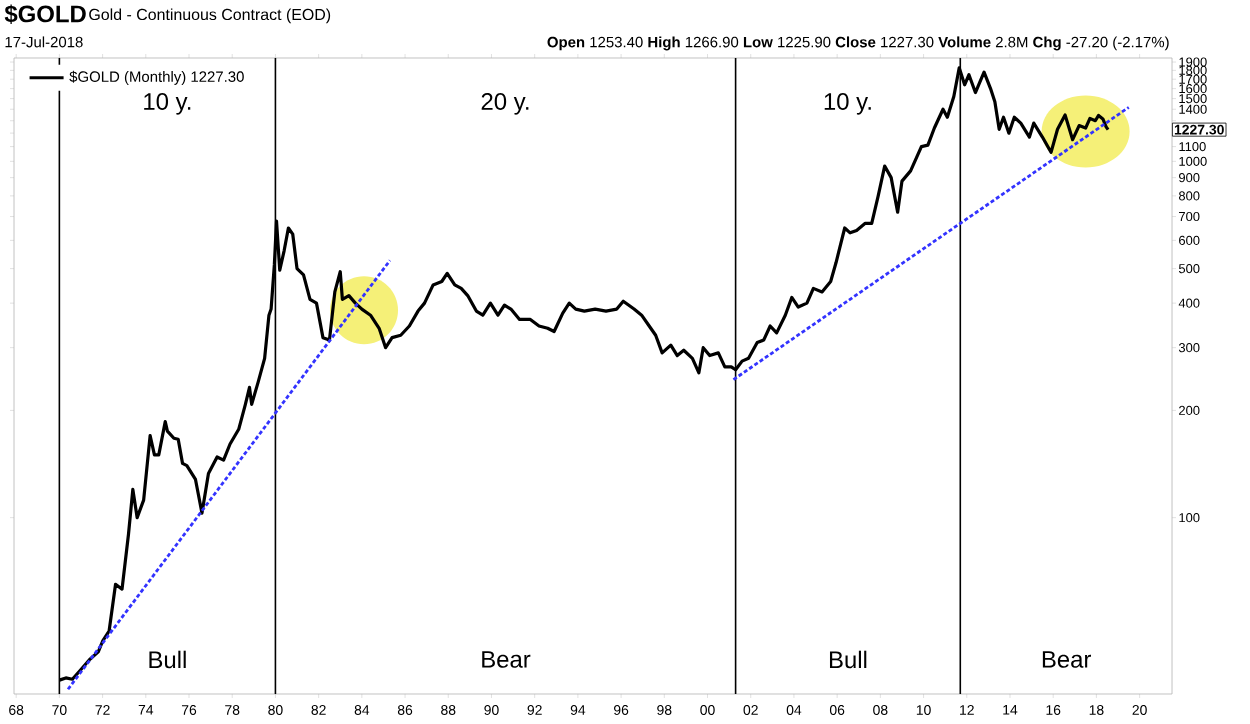 The image size is (1250, 724). Describe the element at coordinates (505, 104) in the screenshot. I see `annotation: 20 y.` at that location.